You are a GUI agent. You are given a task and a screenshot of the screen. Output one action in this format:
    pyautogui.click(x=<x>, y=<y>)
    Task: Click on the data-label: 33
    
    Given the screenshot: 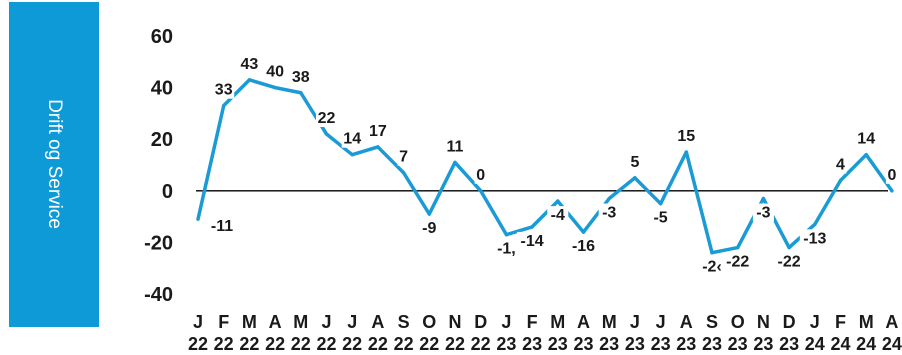 What is the action you would take?
    pyautogui.click(x=224, y=90)
    